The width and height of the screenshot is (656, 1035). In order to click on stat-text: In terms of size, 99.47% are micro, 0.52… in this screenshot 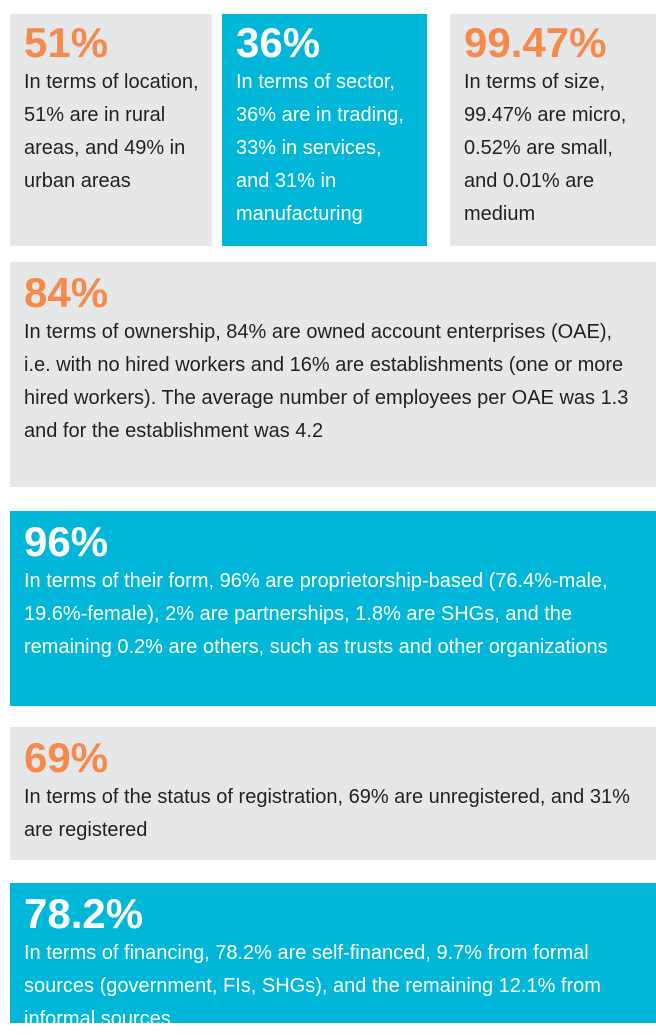, I will do `click(545, 148)`.